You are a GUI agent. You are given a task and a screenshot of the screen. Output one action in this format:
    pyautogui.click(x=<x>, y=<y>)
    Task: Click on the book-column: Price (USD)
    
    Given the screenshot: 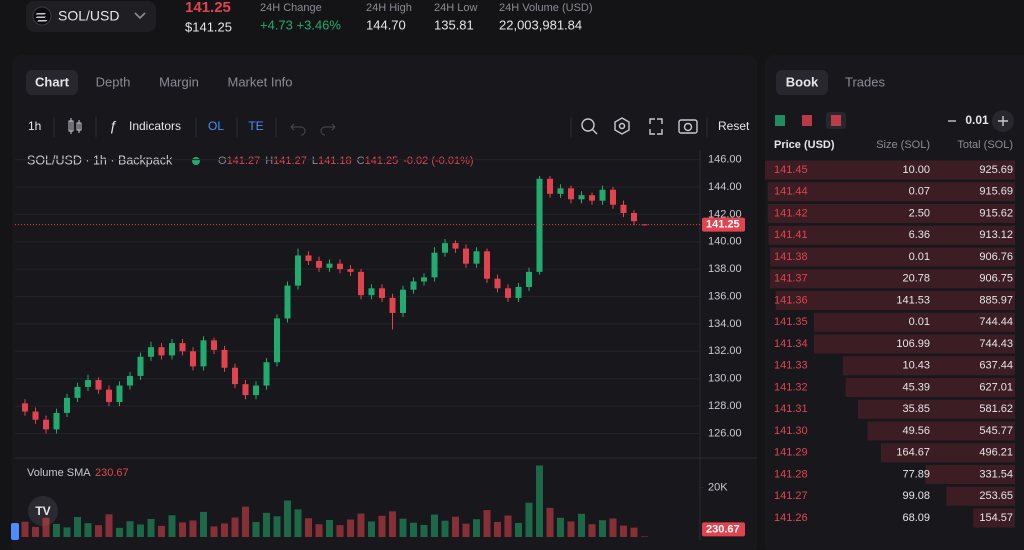 What is the action you would take?
    pyautogui.click(x=804, y=145)
    